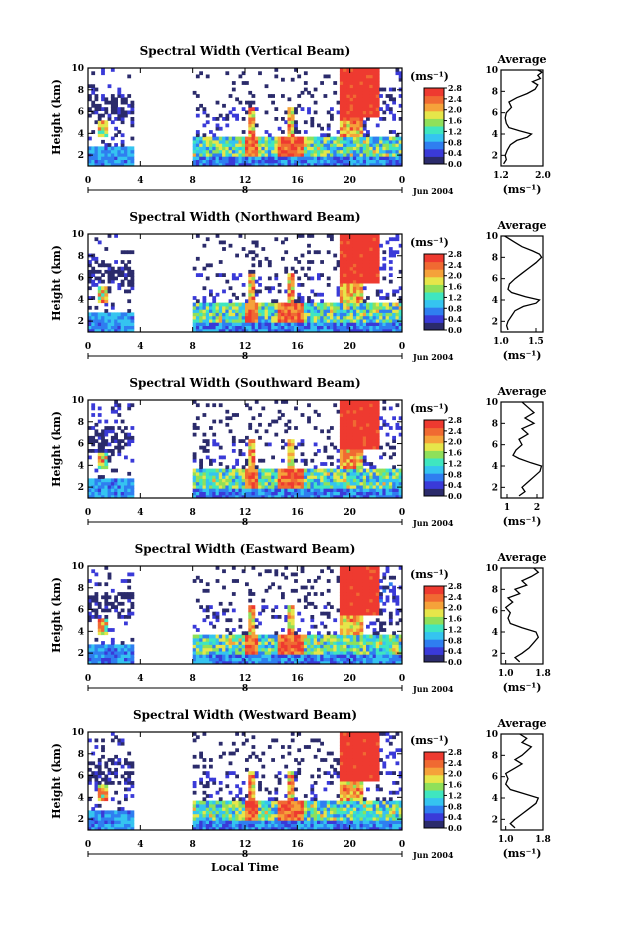 This screenshot has width=623, height=929. What do you see at coordinates (501, 176) in the screenshot?
I see `profile-x-tick-label: 1.2` at bounding box center [501, 176].